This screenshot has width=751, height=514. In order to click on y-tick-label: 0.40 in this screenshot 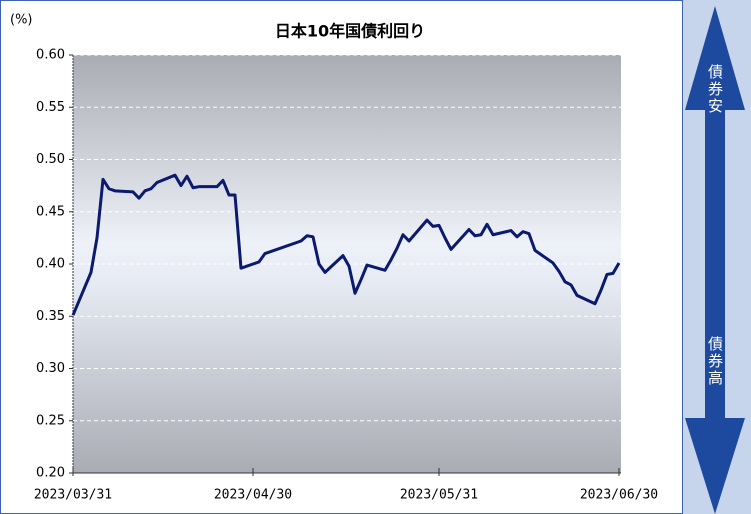, I will do `click(50, 264)`.